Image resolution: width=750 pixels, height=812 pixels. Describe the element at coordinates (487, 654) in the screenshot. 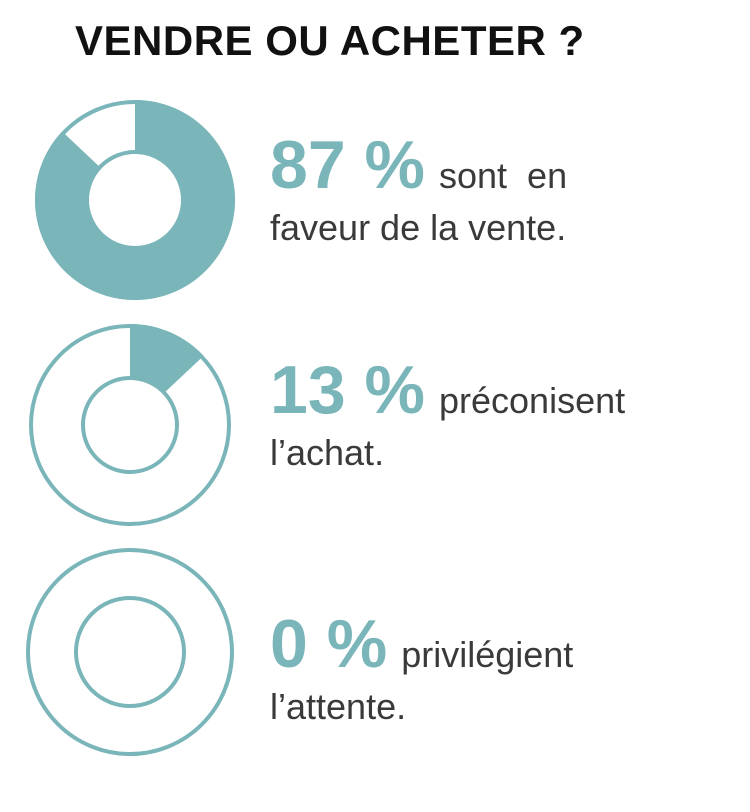

I see `caption-line: privilégient` at that location.